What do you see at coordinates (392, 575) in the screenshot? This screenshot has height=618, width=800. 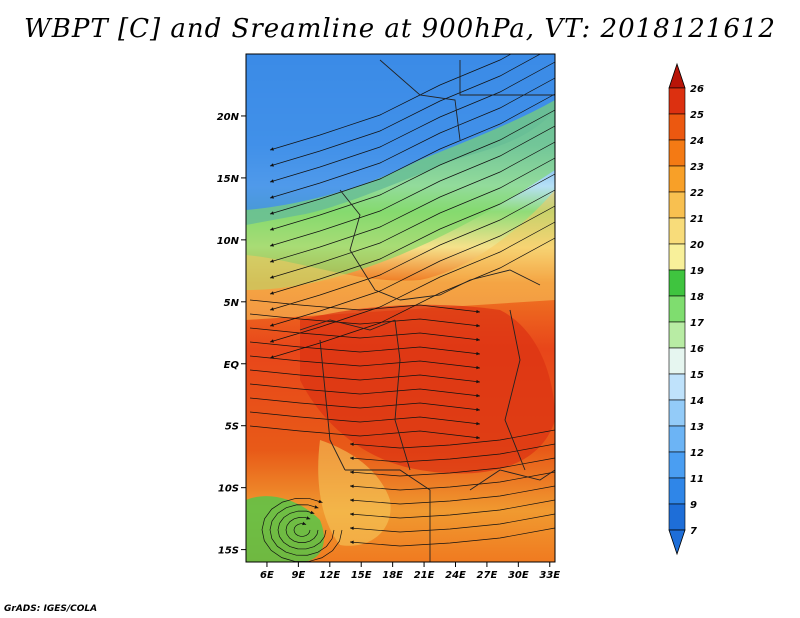 I see `lon-tick-label: 18E` at bounding box center [392, 575].